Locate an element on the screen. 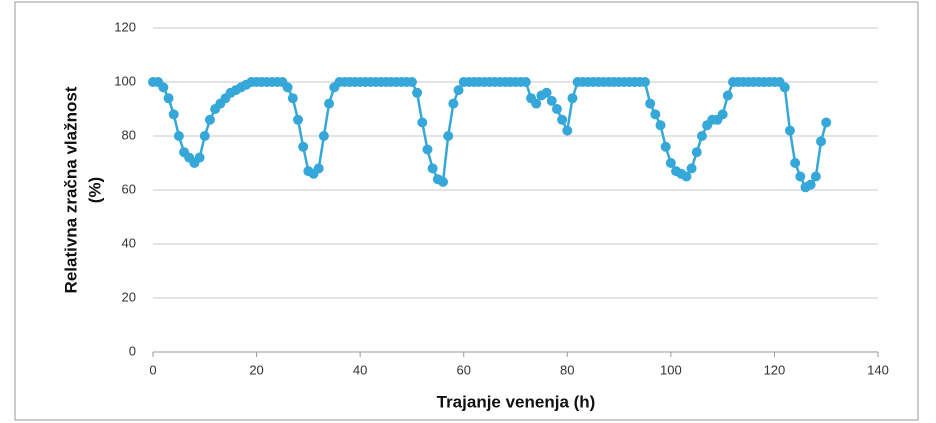 The height and width of the screenshot is (423, 936). x-tick-label: 80 is located at coordinates (567, 369).